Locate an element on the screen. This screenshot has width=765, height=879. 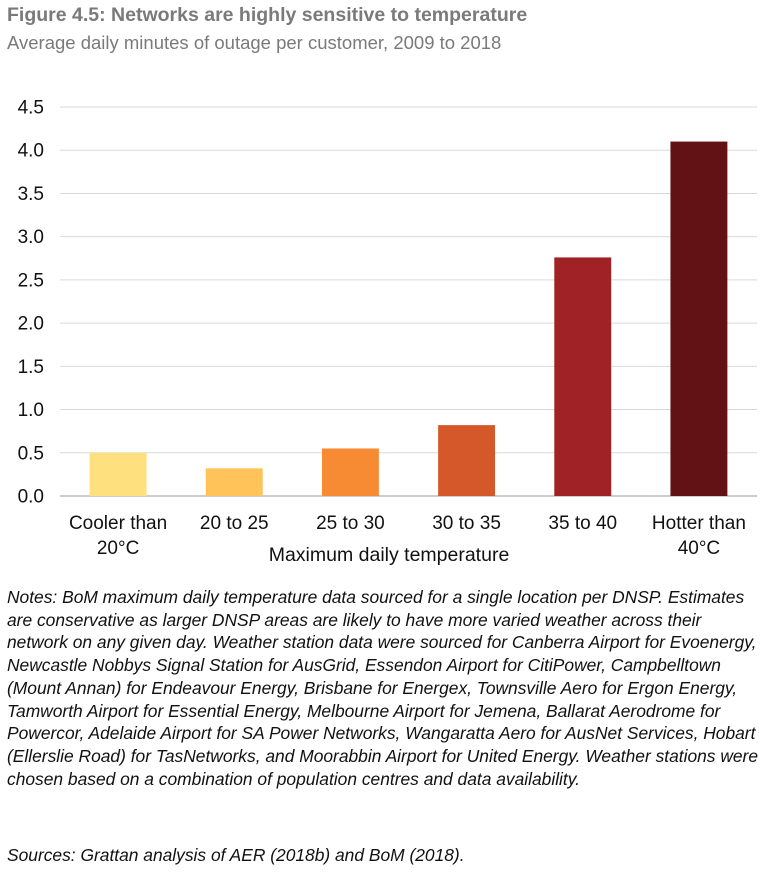
y-tick-label: 1.5 is located at coordinates (31, 367).